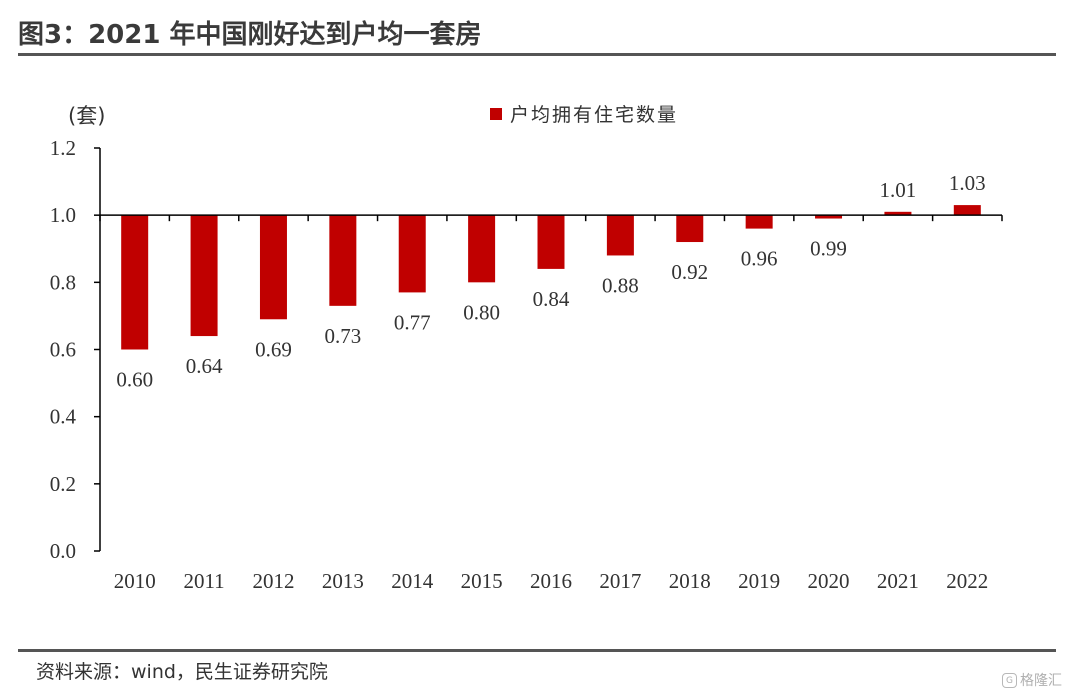 The height and width of the screenshot is (696, 1080). Describe the element at coordinates (967, 183) in the screenshot. I see `data-label: 1.03` at that location.